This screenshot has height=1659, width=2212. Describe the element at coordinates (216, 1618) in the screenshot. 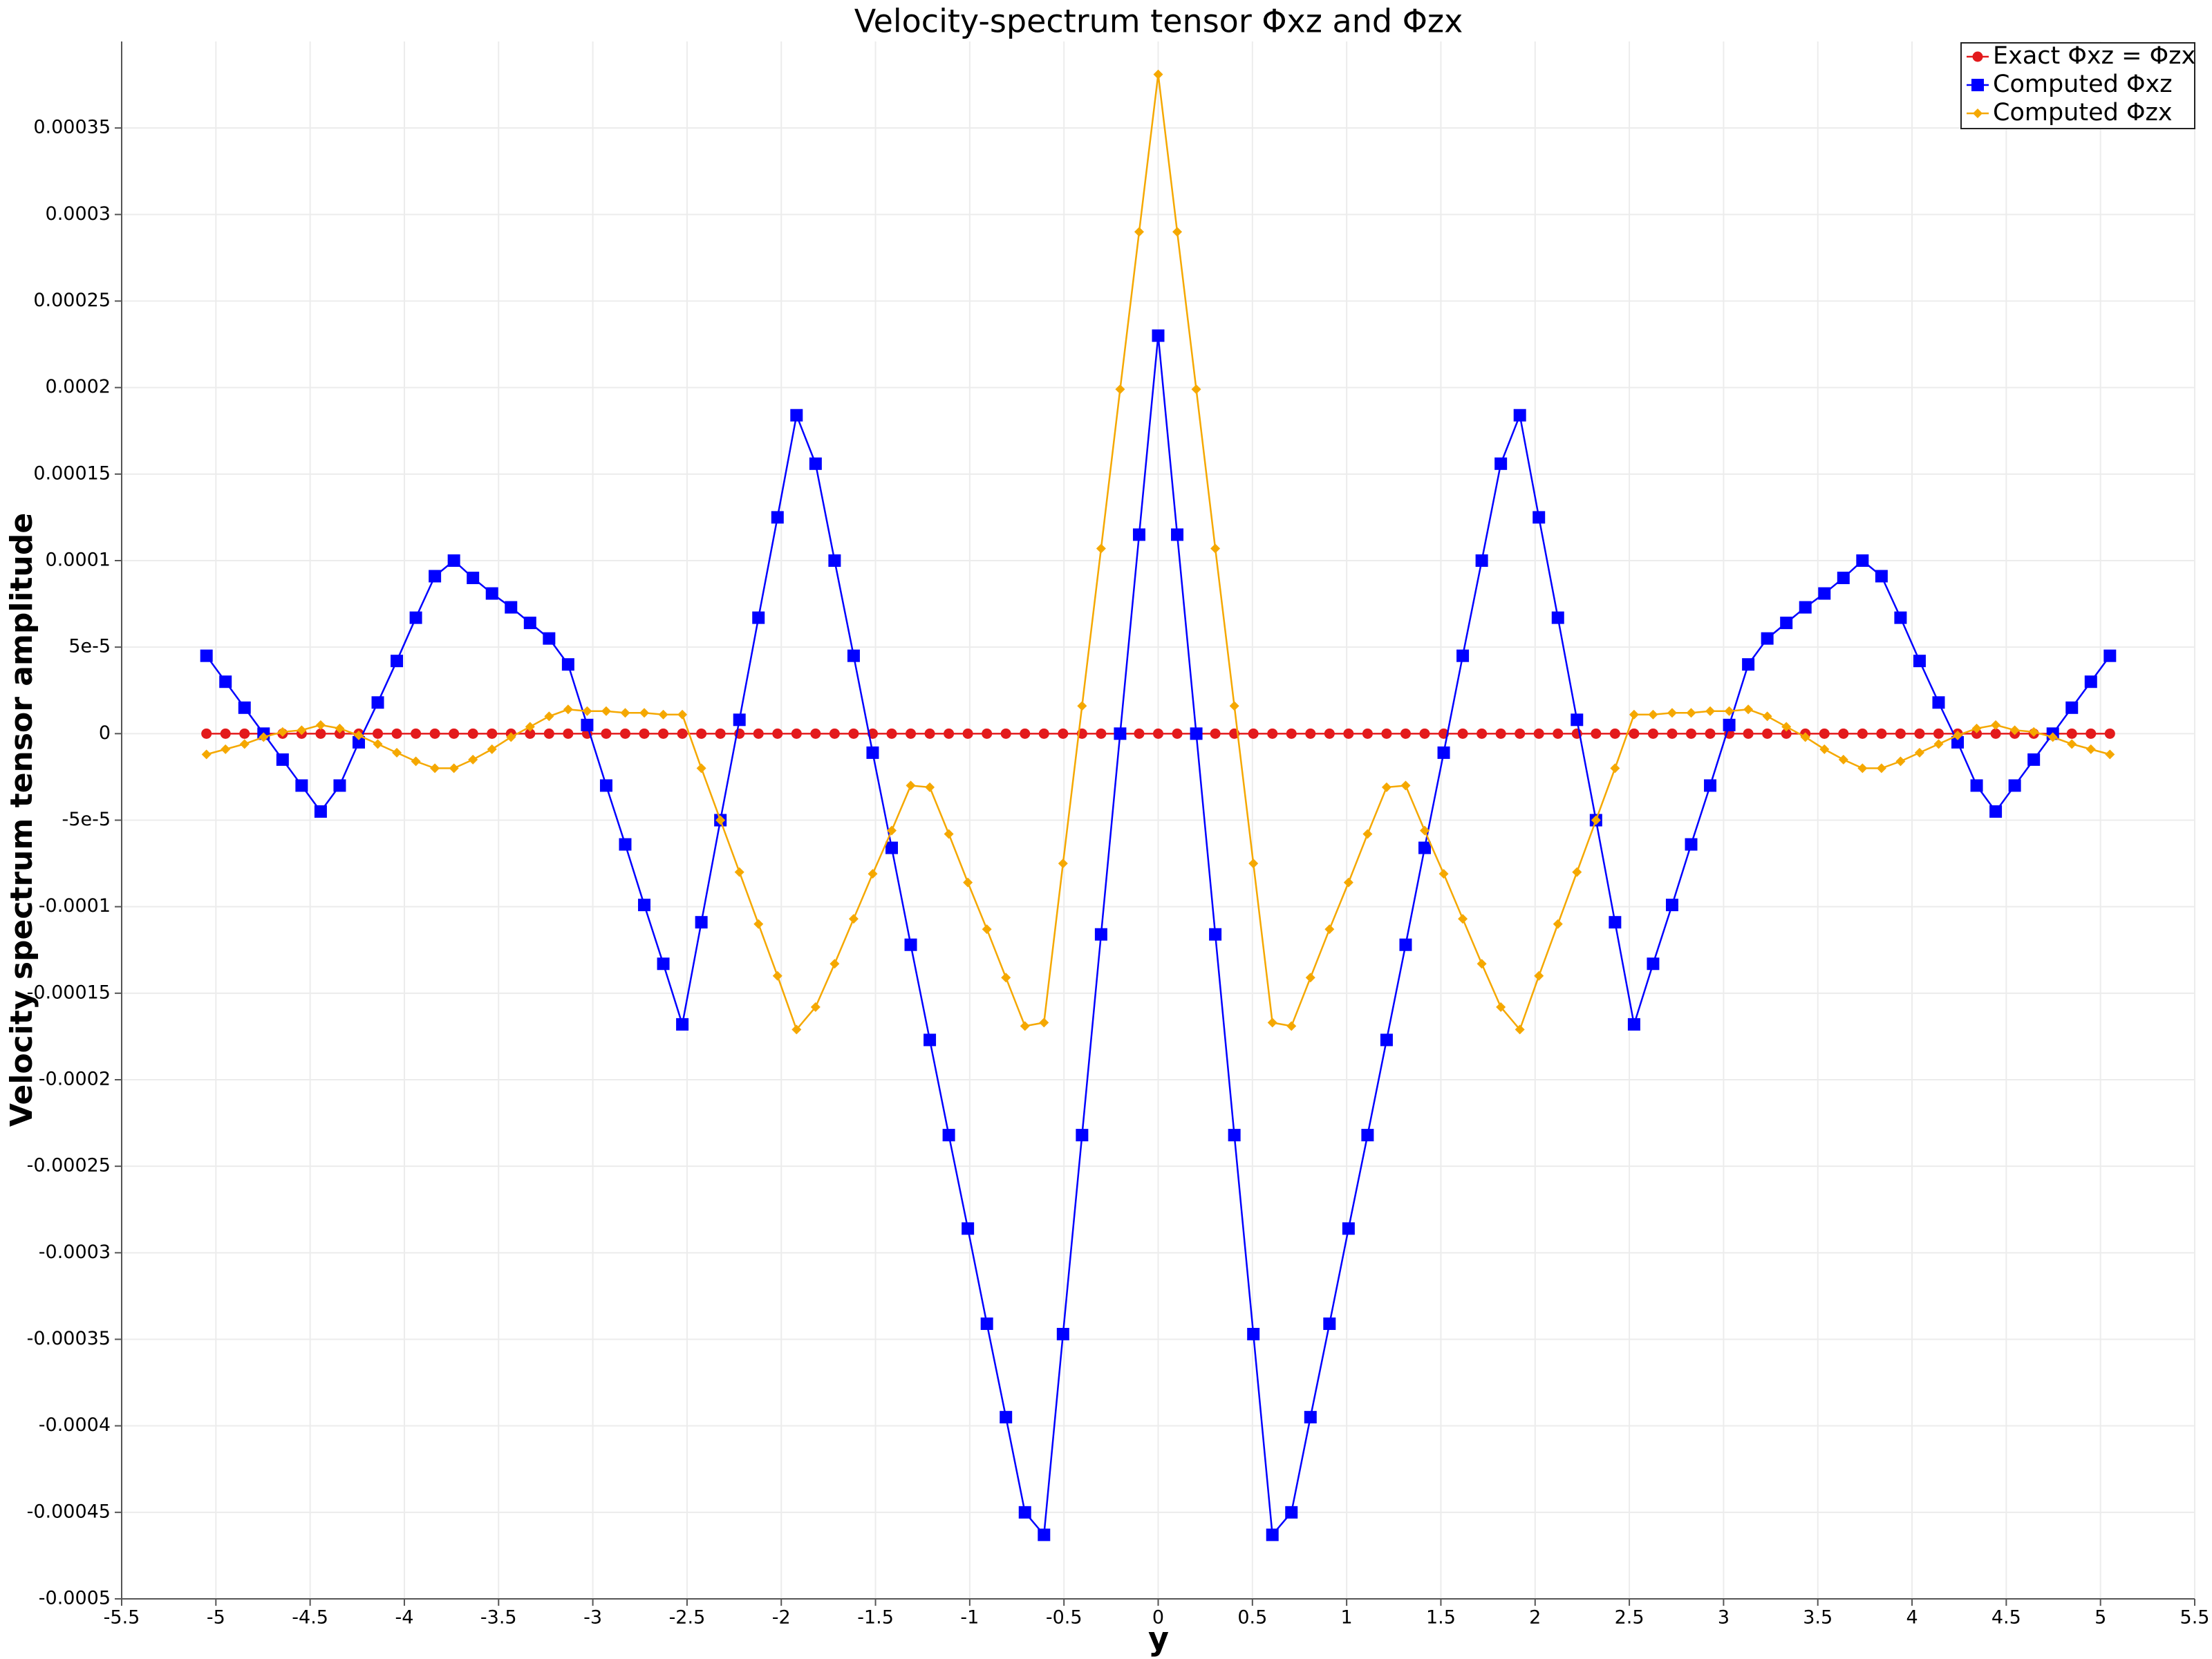

I see `x-tick-label: -5` at that location.